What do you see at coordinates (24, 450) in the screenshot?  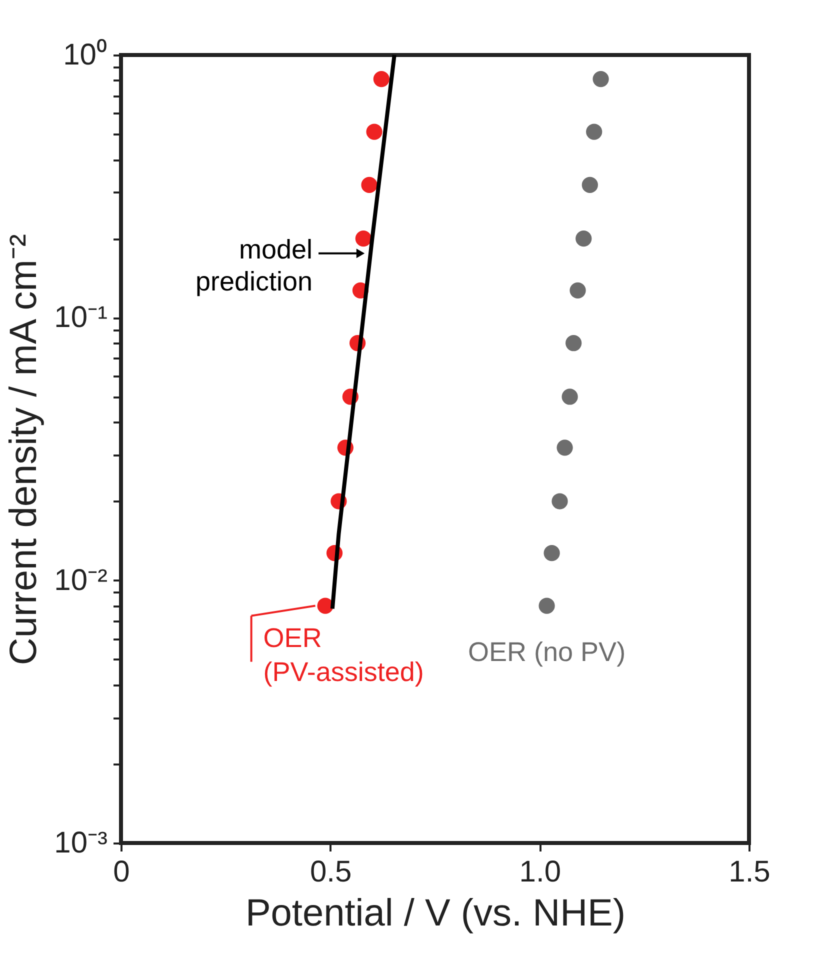 I see `y-axis-title: Current density / mA cm⁻²` at bounding box center [24, 450].